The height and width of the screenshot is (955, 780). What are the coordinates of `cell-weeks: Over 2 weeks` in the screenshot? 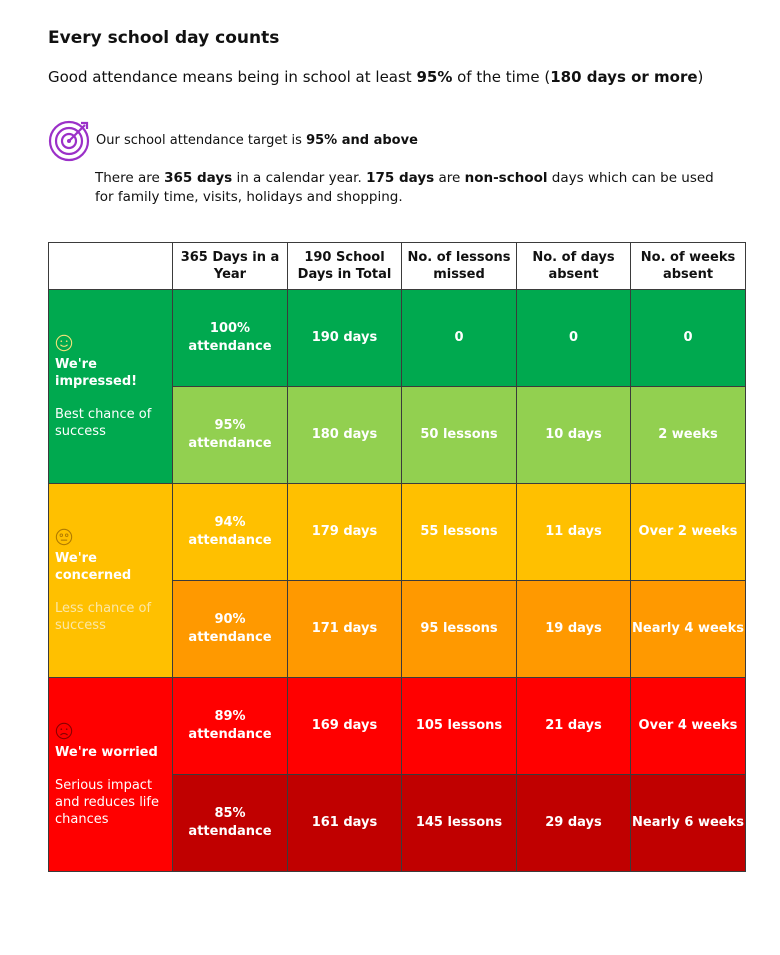 It's located at (688, 532).